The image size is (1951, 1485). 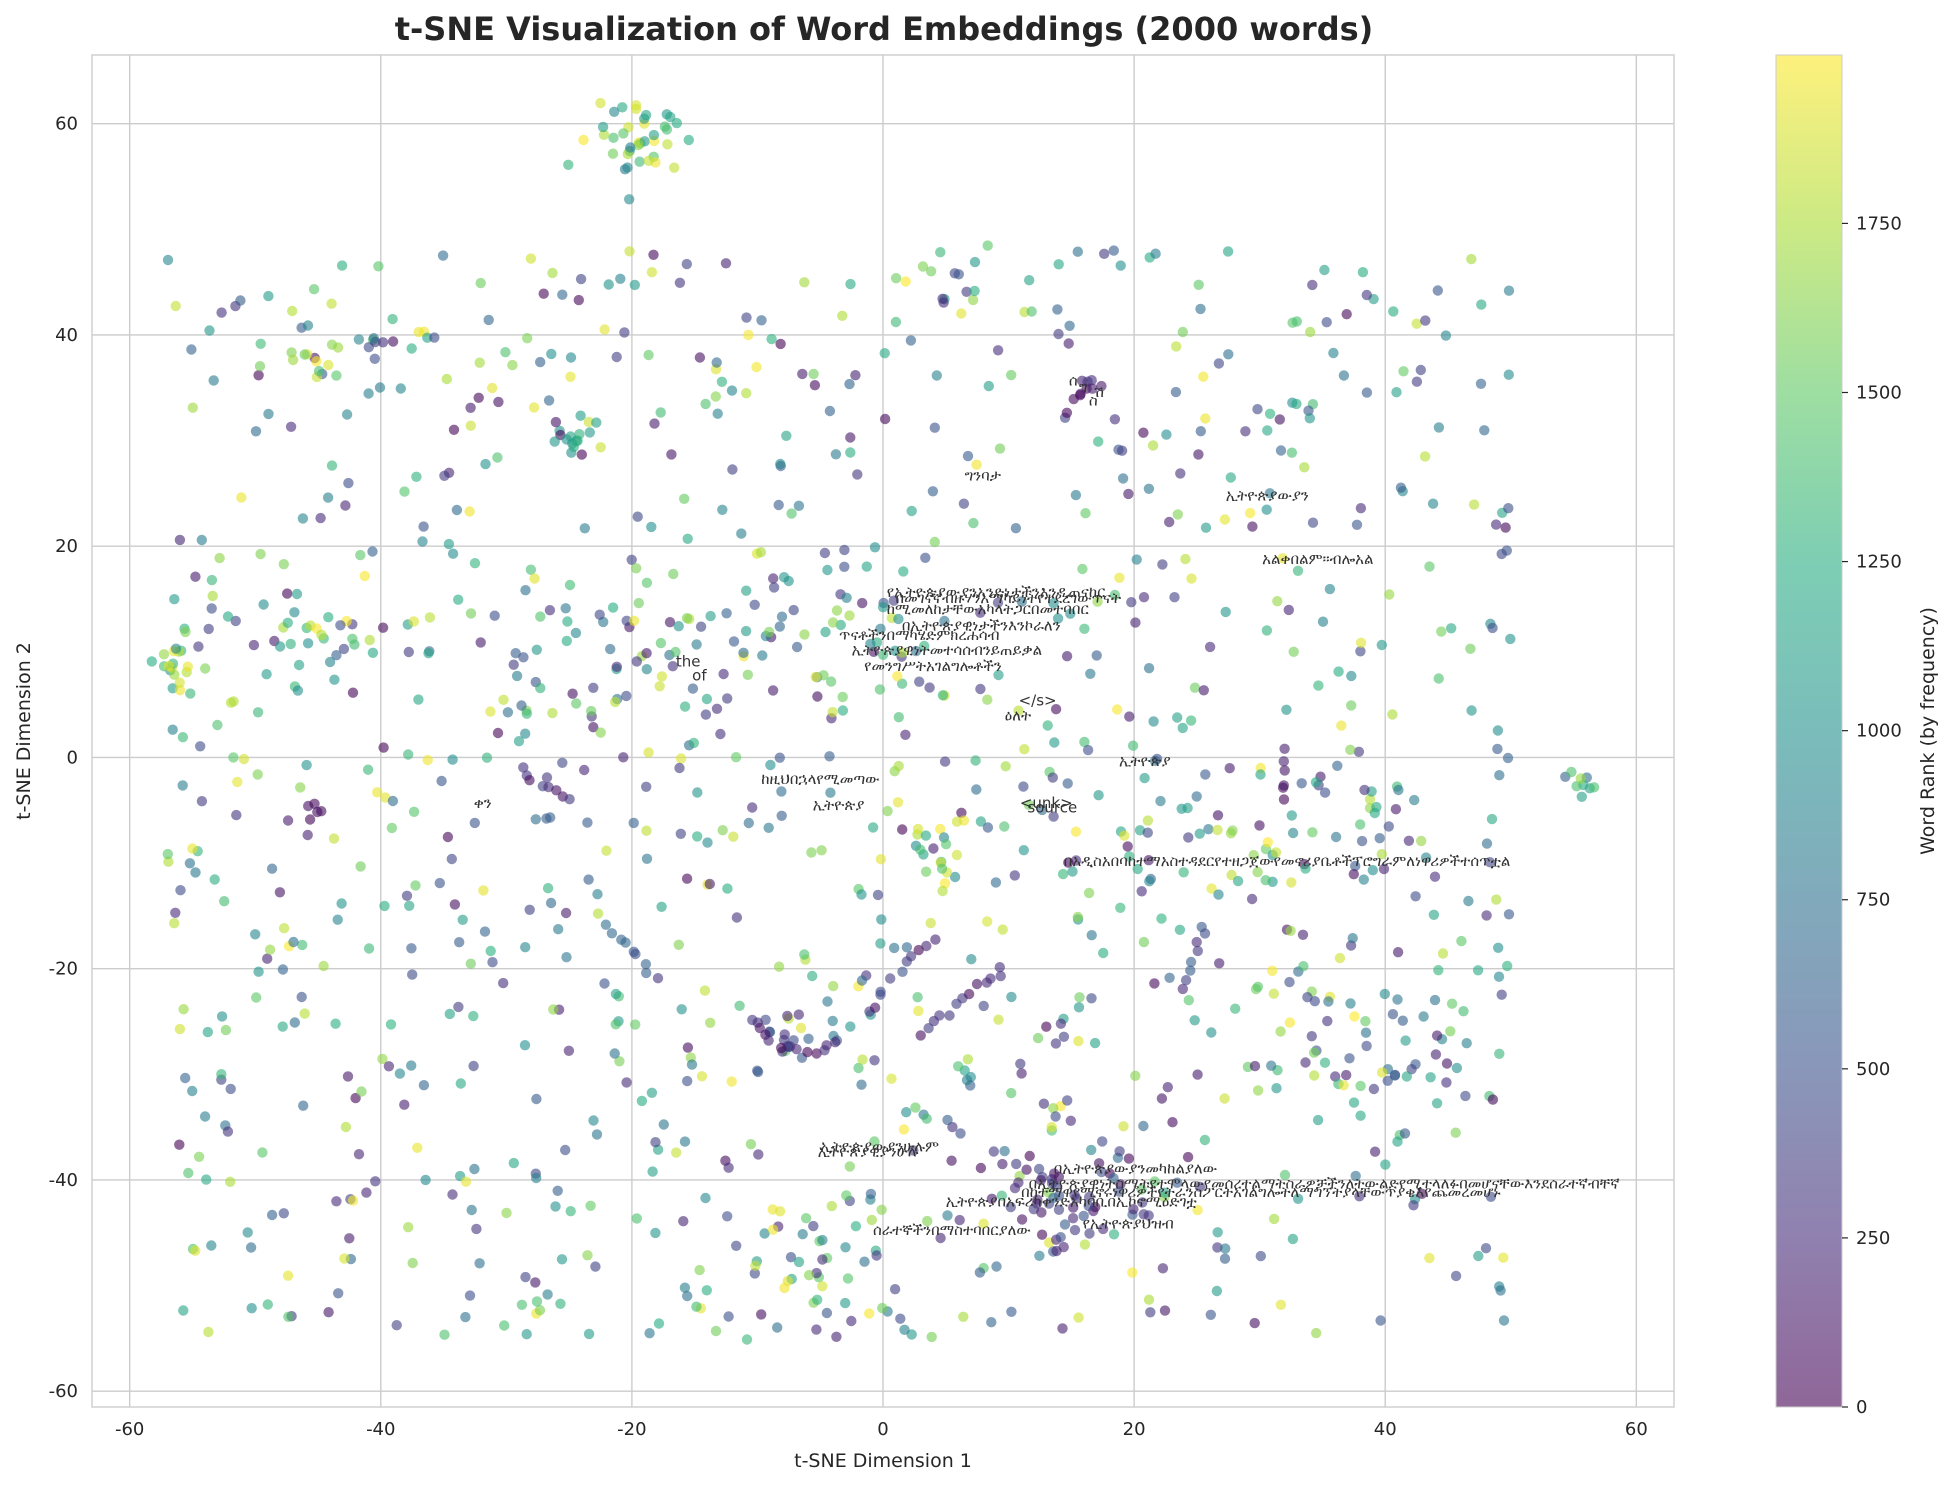 What do you see at coordinates (1879, 731) in the screenshot?
I see `colorbar-tick-label: 1000` at bounding box center [1879, 731].